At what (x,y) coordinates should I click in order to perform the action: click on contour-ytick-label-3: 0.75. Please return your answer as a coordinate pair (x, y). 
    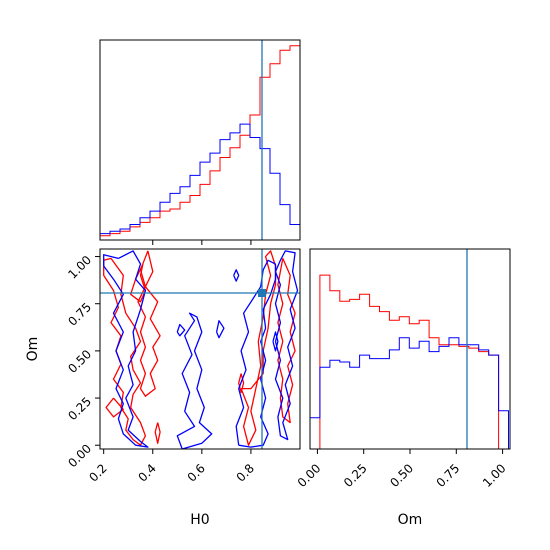
    Looking at the image, I should click on (79, 314).